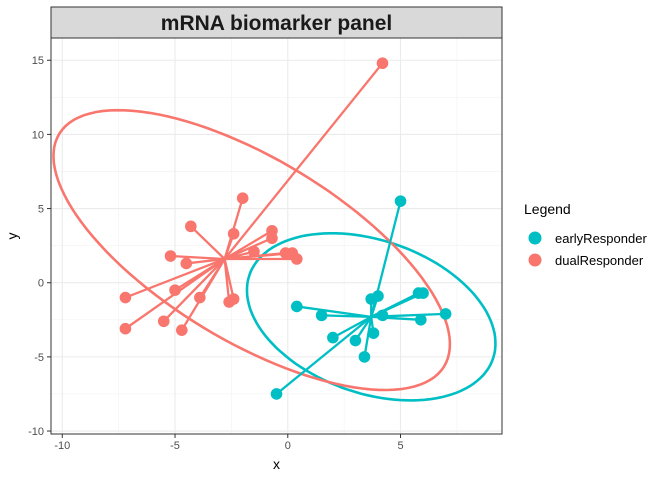 The width and height of the screenshot is (672, 480). Describe the element at coordinates (12, 236) in the screenshot. I see `y-axis-title: y` at that location.